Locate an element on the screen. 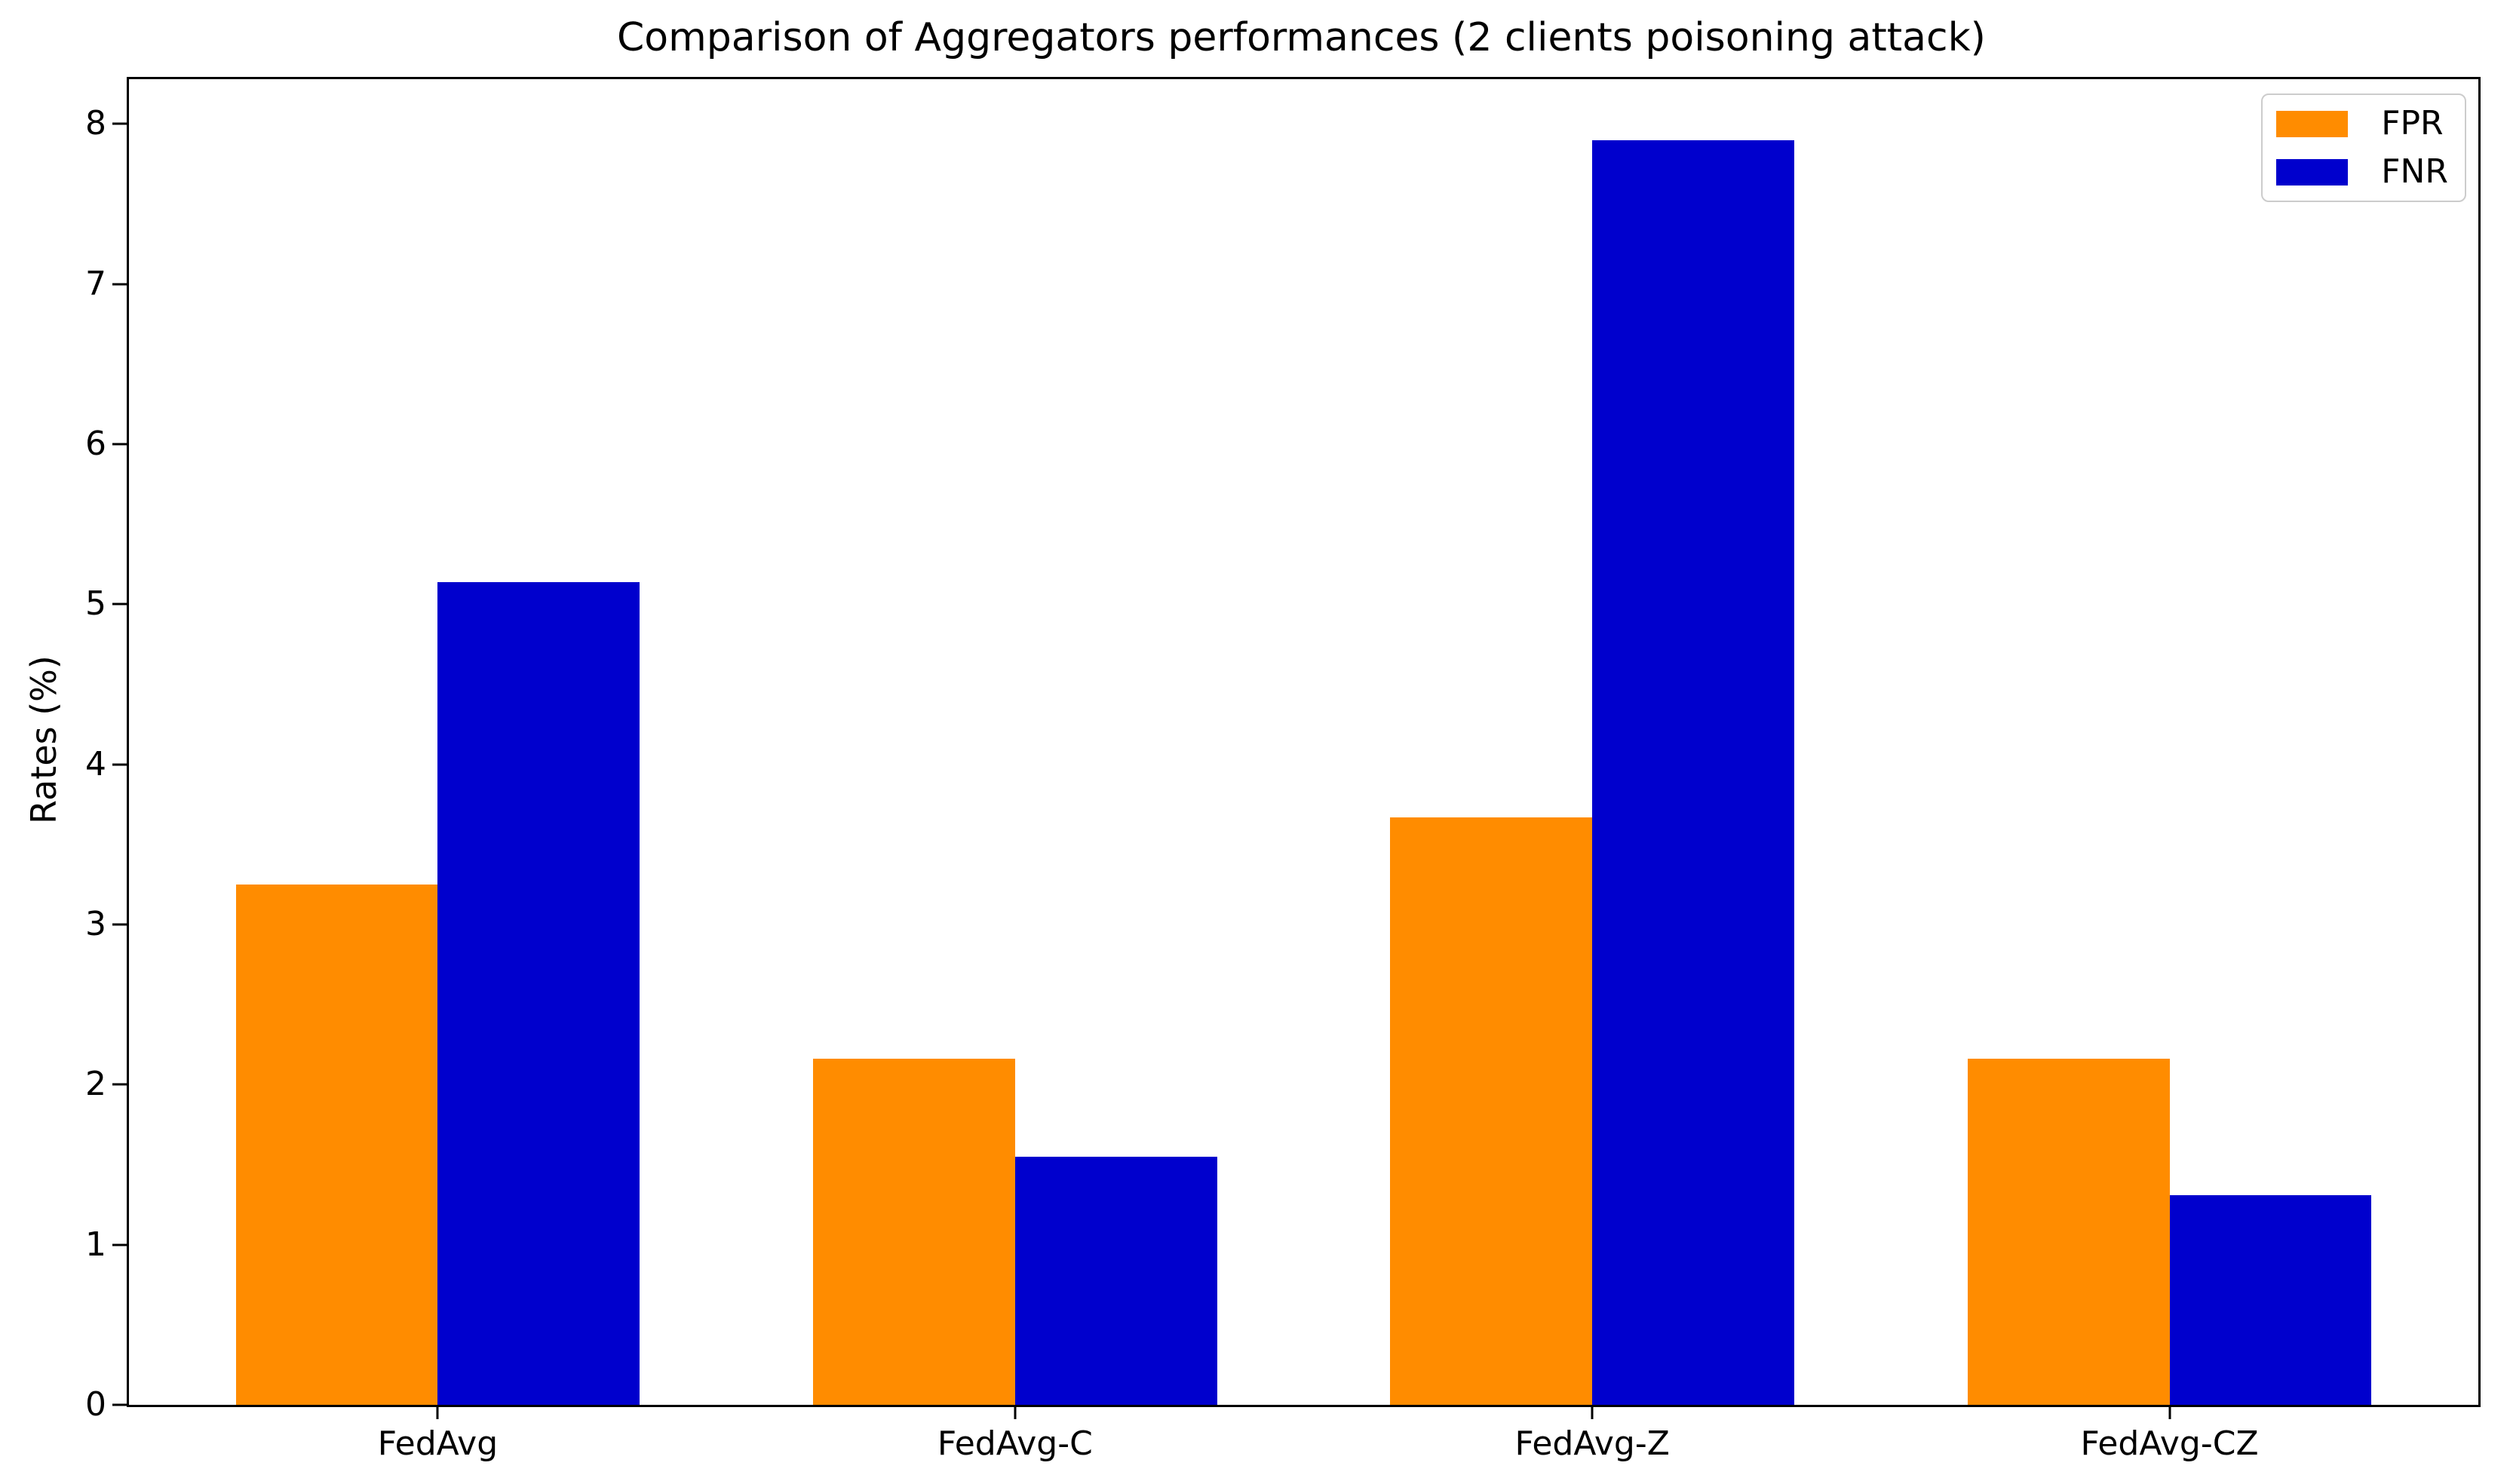 This screenshot has height=1484, width=2510. x-tick-label-fedavg-z: FedAvg-Z is located at coordinates (1592, 1443).